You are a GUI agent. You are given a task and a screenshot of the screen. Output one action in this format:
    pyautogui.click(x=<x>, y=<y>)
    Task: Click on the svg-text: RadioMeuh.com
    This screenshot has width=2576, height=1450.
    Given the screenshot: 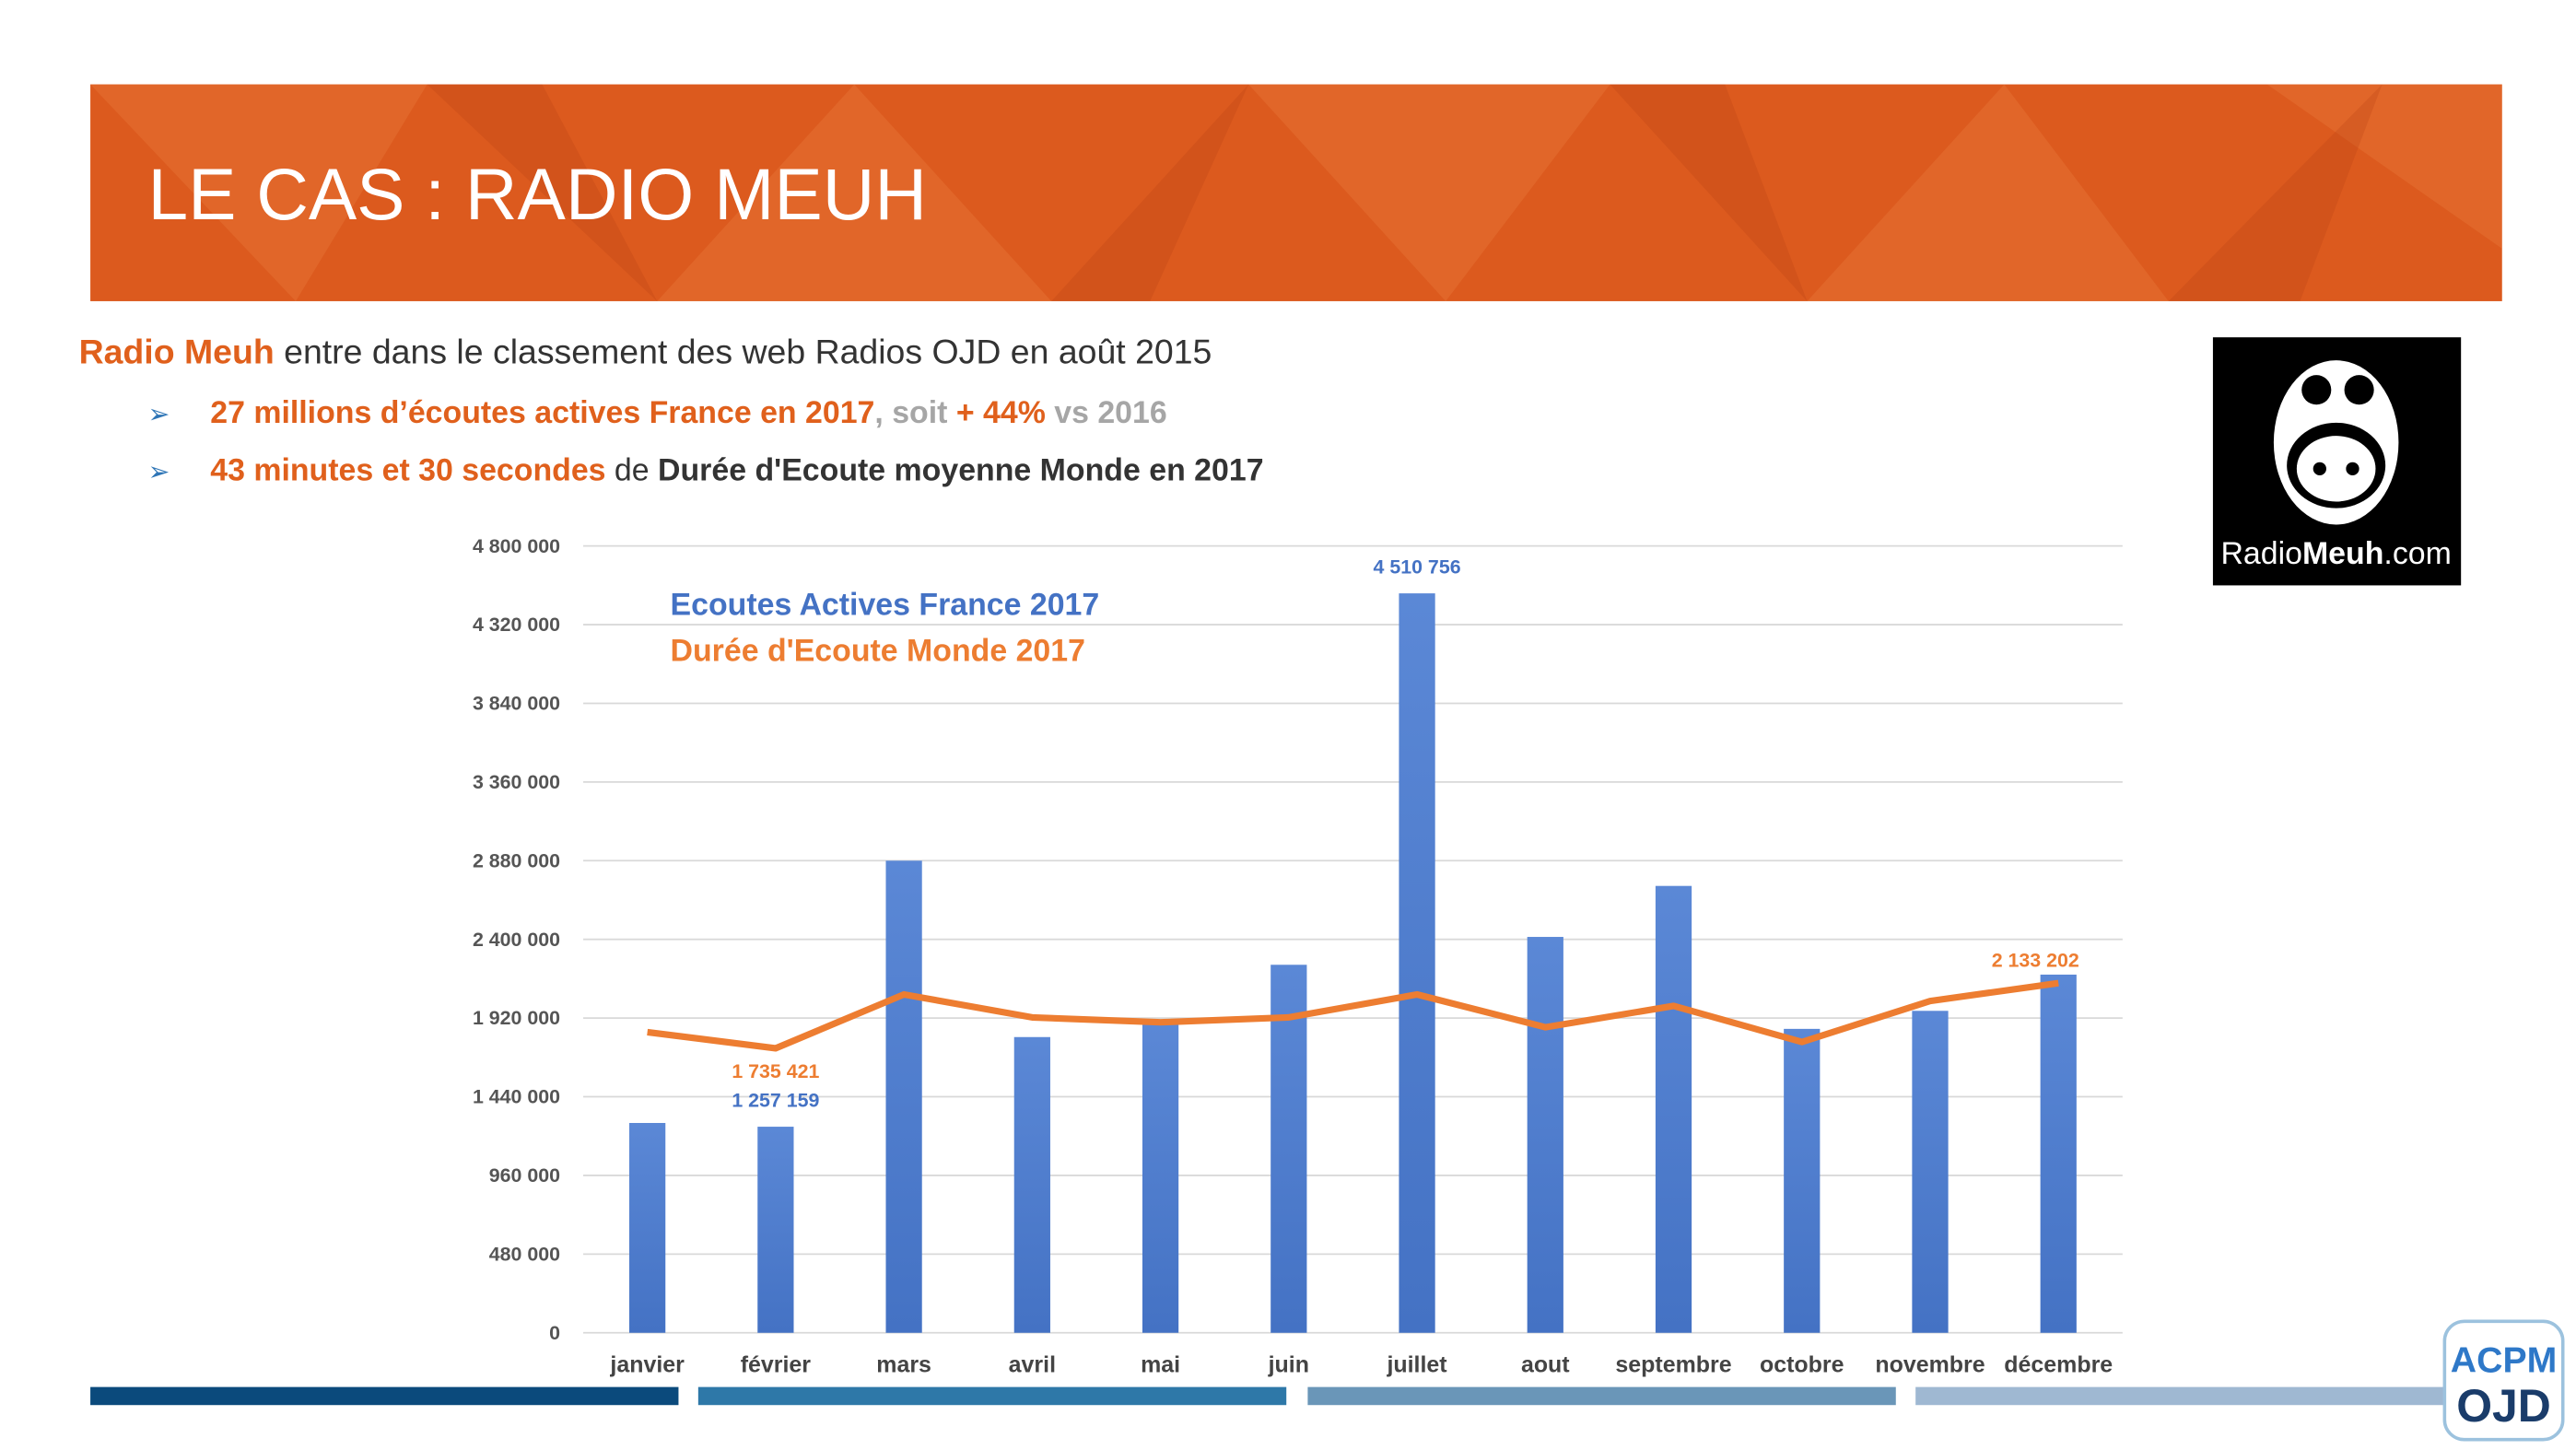 What is the action you would take?
    pyautogui.click(x=2335, y=554)
    